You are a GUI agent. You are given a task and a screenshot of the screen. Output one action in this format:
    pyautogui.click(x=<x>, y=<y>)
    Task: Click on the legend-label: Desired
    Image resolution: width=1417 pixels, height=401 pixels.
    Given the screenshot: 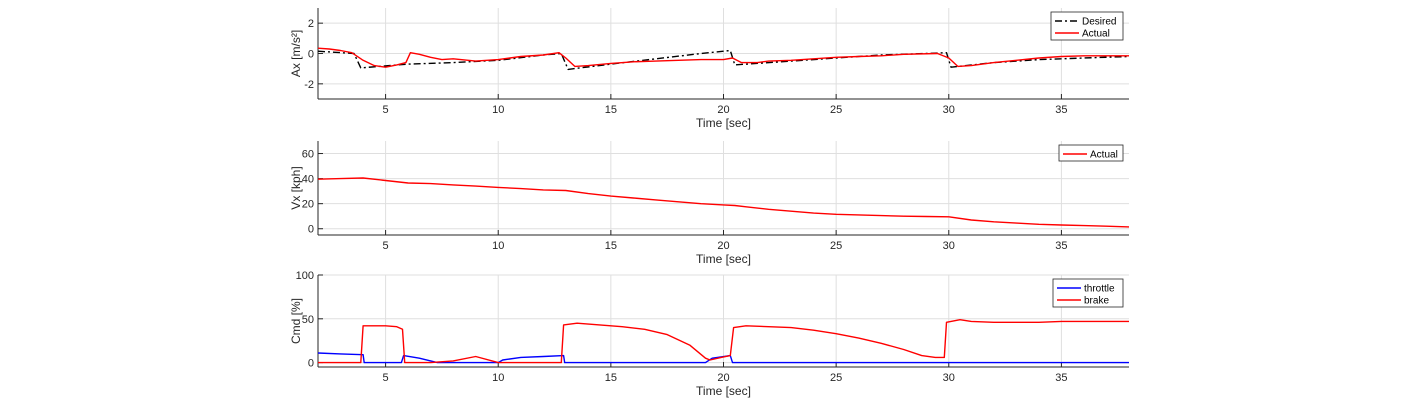 What is the action you would take?
    pyautogui.click(x=1099, y=22)
    